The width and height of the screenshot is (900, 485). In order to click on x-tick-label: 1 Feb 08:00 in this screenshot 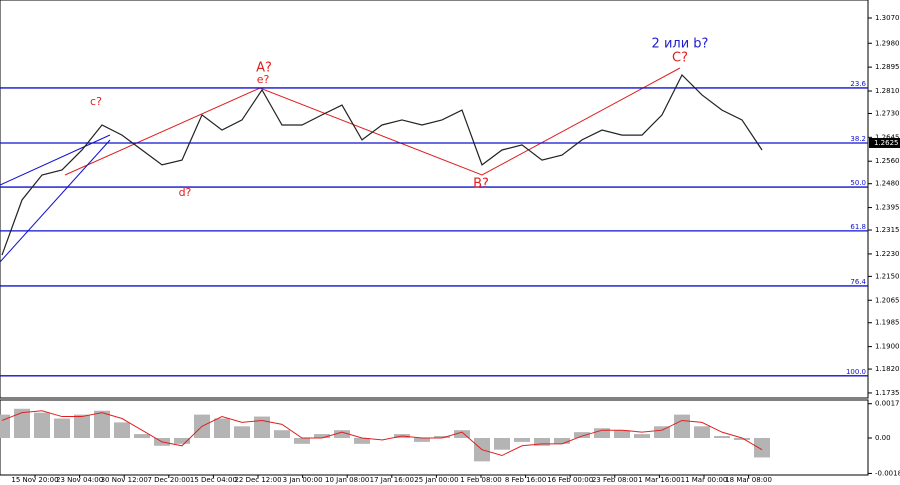, I will do `click(480, 480)`.